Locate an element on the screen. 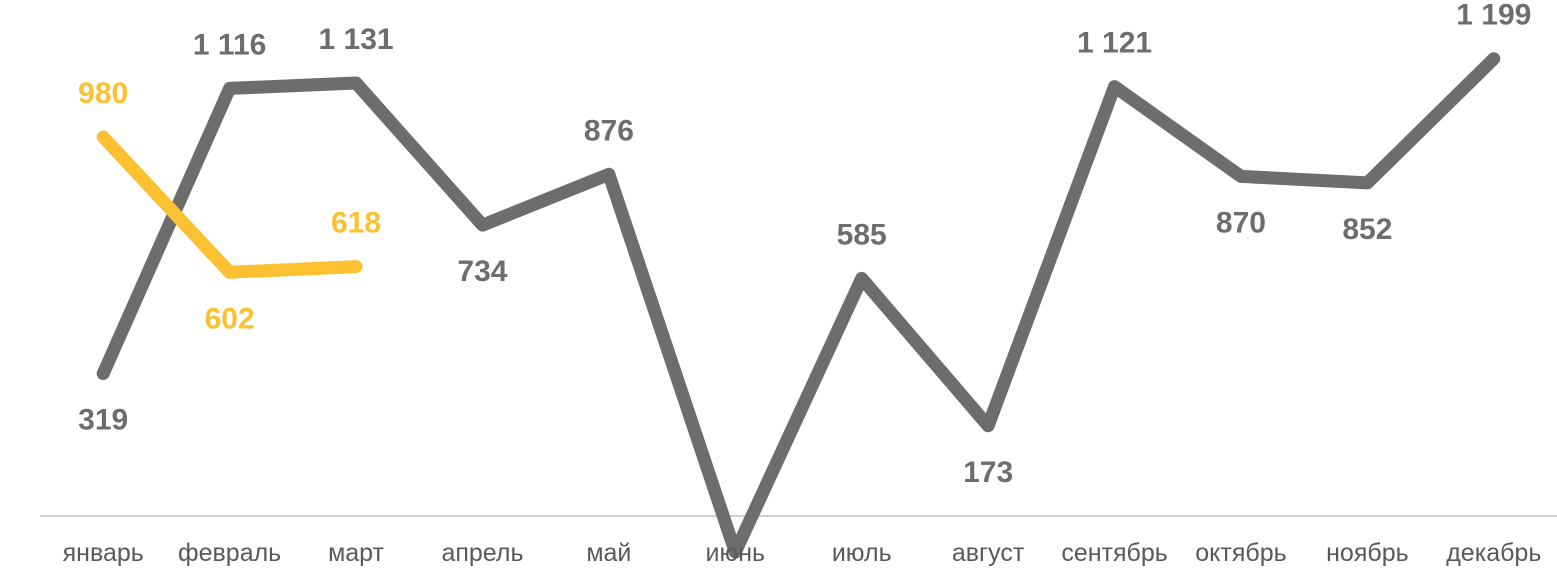 This screenshot has height=568, width=1557. x-tick-label: октябрь is located at coordinates (1240, 553).